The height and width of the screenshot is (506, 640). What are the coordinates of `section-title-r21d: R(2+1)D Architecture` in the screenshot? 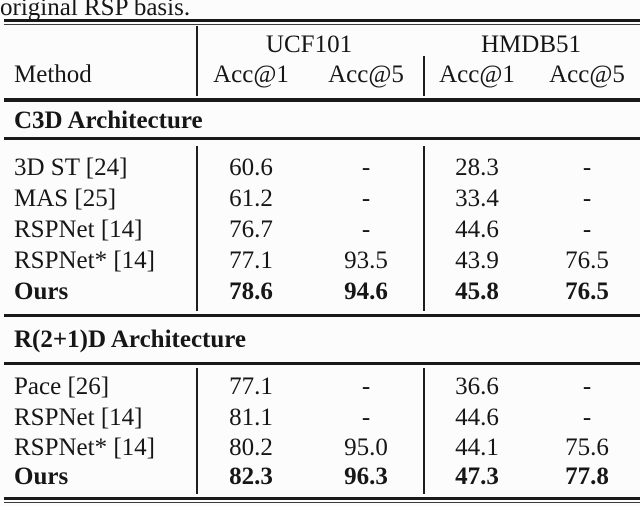 It's located at (130, 339).